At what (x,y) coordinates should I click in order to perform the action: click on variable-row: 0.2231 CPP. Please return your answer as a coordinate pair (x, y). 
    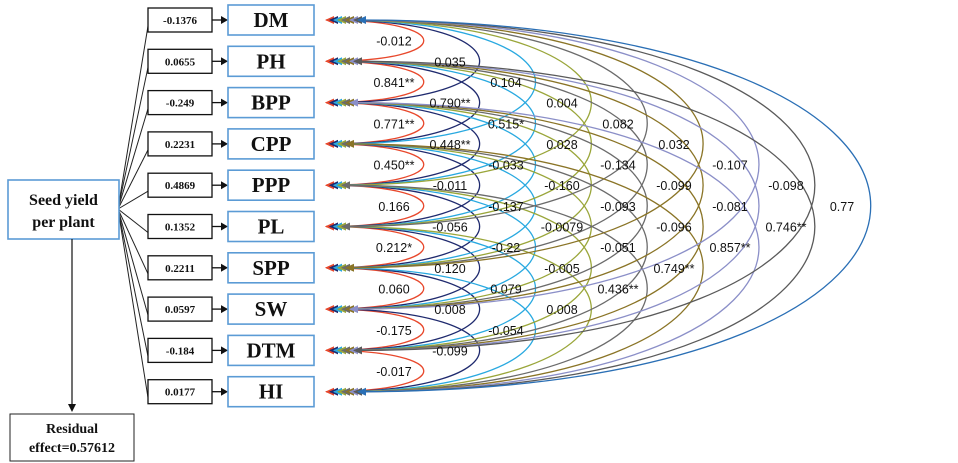
    Looking at the image, I should click on (231, 144).